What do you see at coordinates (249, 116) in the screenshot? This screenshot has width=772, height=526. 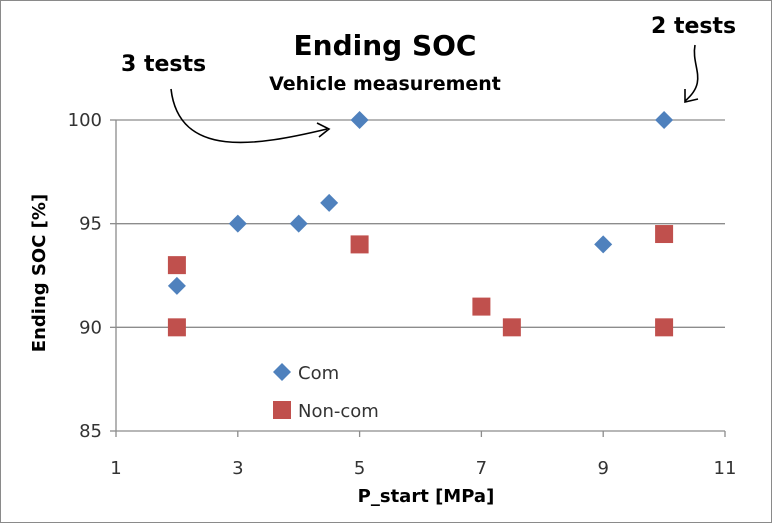 I see `annotation-arrow-3-tests` at bounding box center [249, 116].